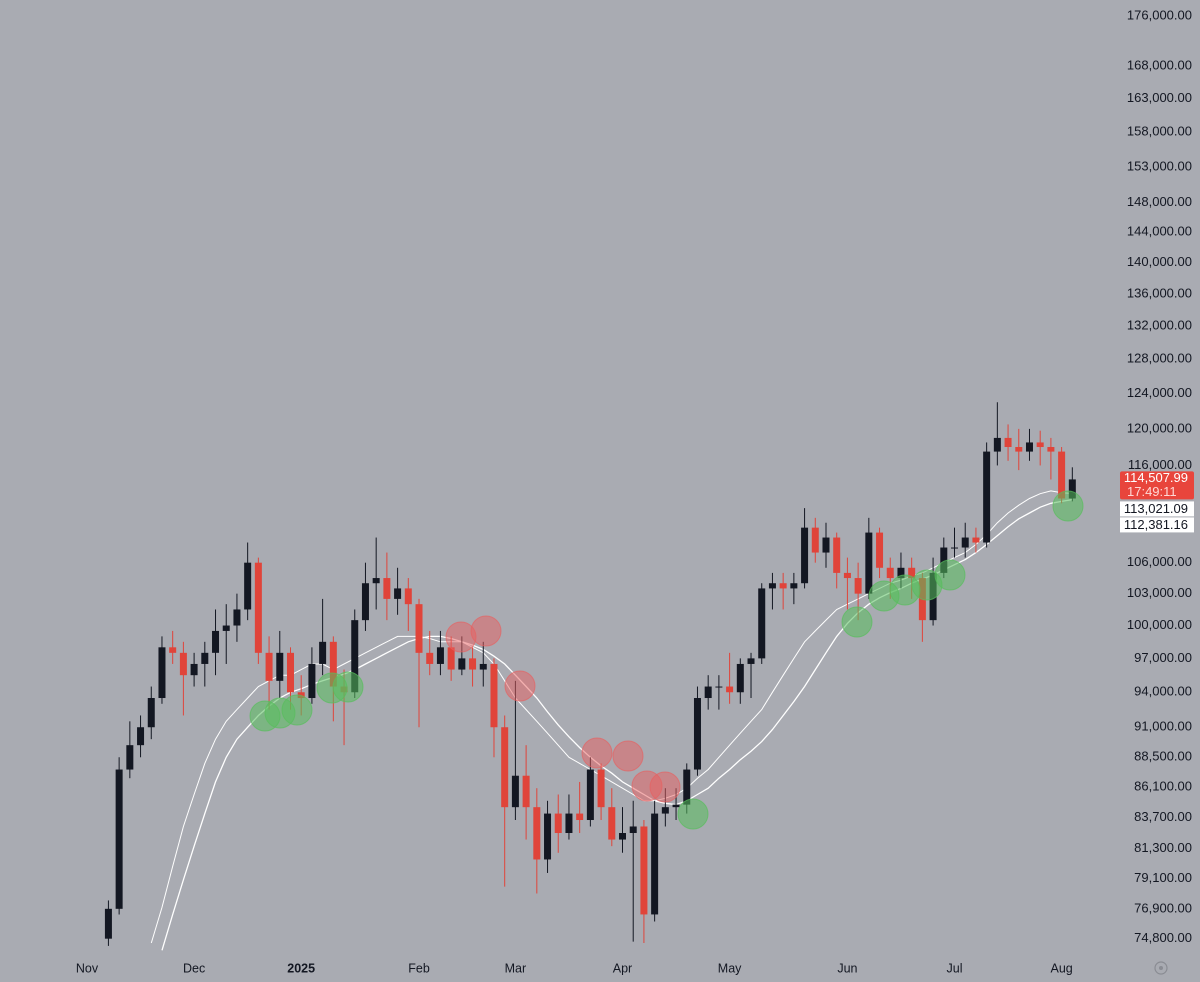  I want to click on y-tick-label: 144,000.00, so click(1159, 231).